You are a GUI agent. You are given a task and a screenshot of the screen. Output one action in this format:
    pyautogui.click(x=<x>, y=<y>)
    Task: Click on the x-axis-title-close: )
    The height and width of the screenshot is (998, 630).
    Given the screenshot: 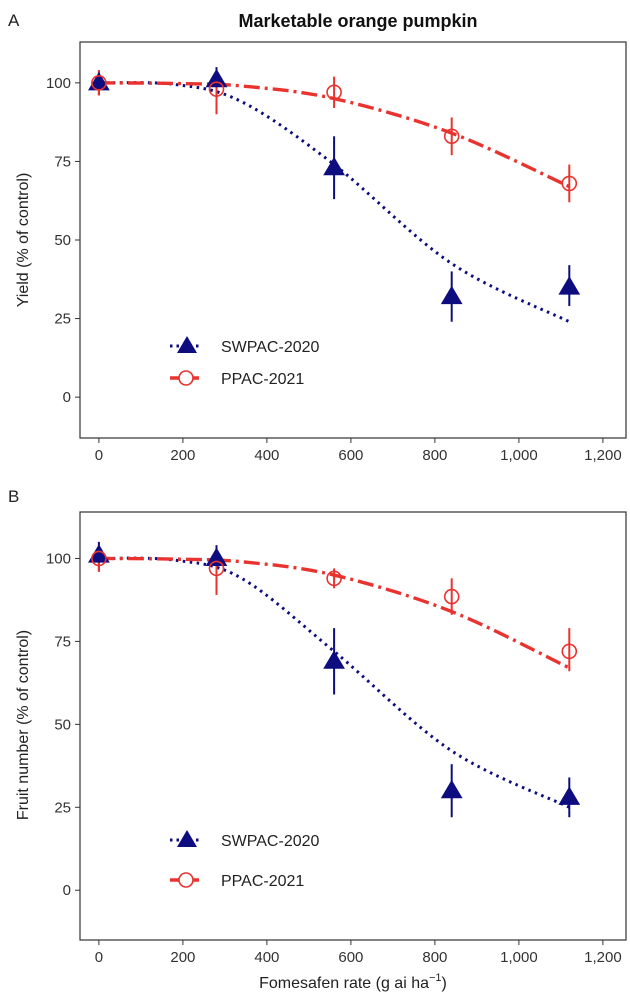 What is the action you would take?
    pyautogui.click(x=444, y=983)
    